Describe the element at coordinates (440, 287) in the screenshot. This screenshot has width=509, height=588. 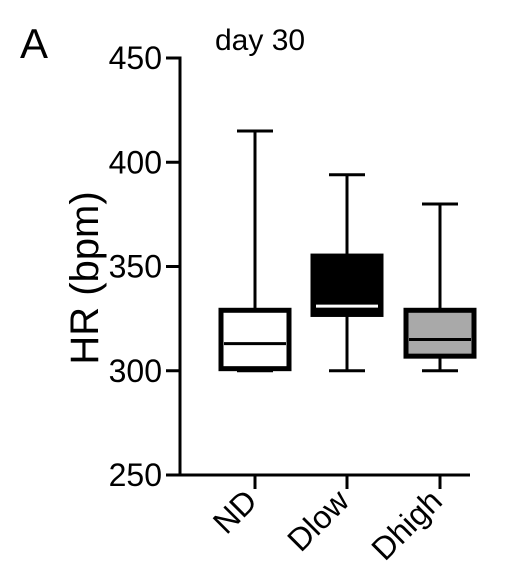
I see `box-dhigh` at that location.